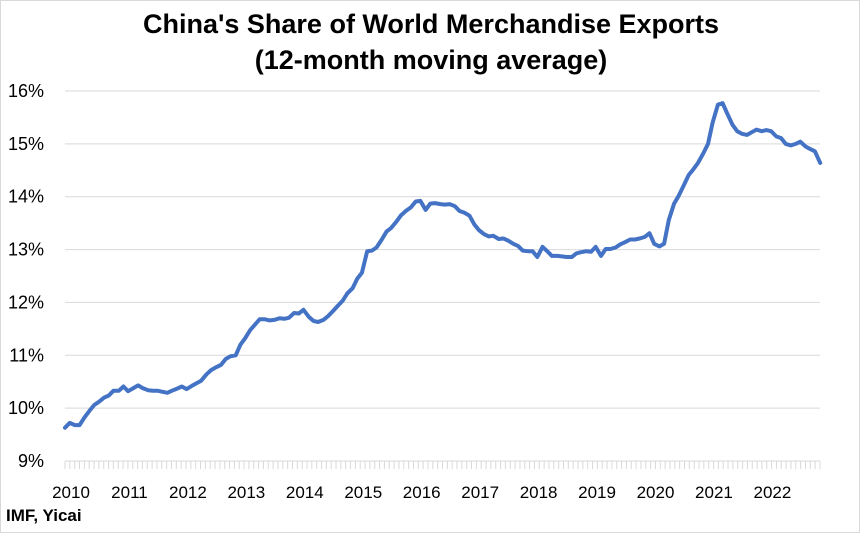 The height and width of the screenshot is (535, 862). Describe the element at coordinates (773, 492) in the screenshot. I see `x-tick-label: 2022` at that location.